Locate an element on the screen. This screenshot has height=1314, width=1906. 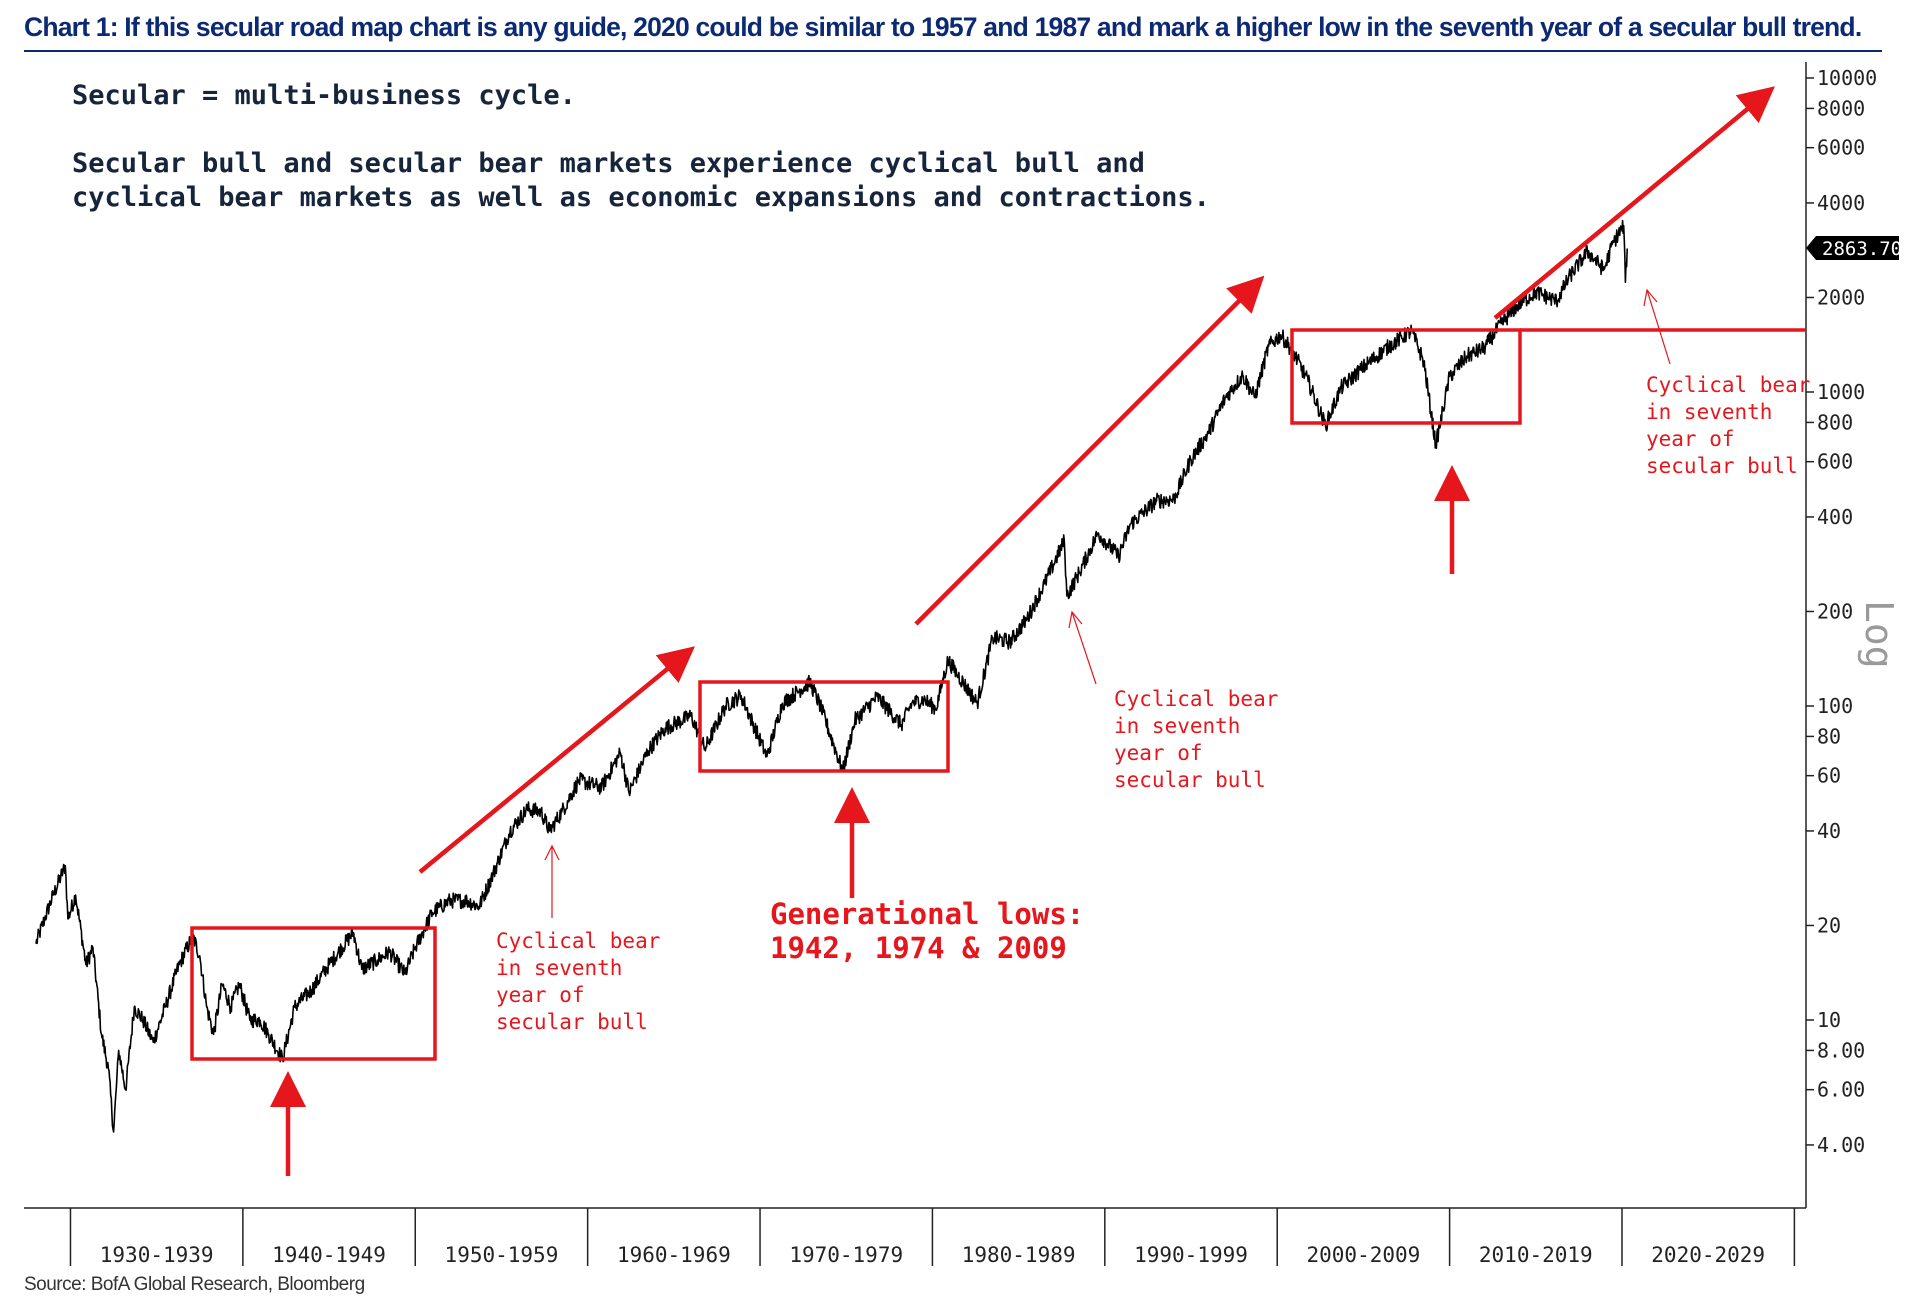
y-tick-label: 1000 is located at coordinates (1841, 392).